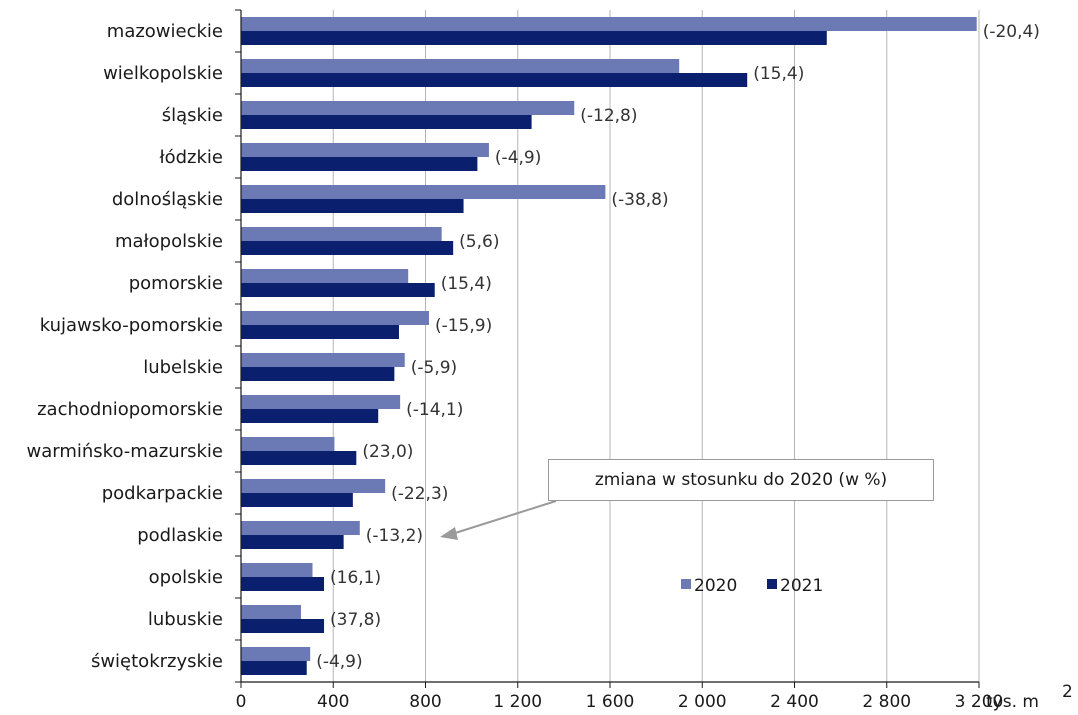 The image size is (1078, 715). I want to click on legend-label-2020: 2020, so click(715, 586).